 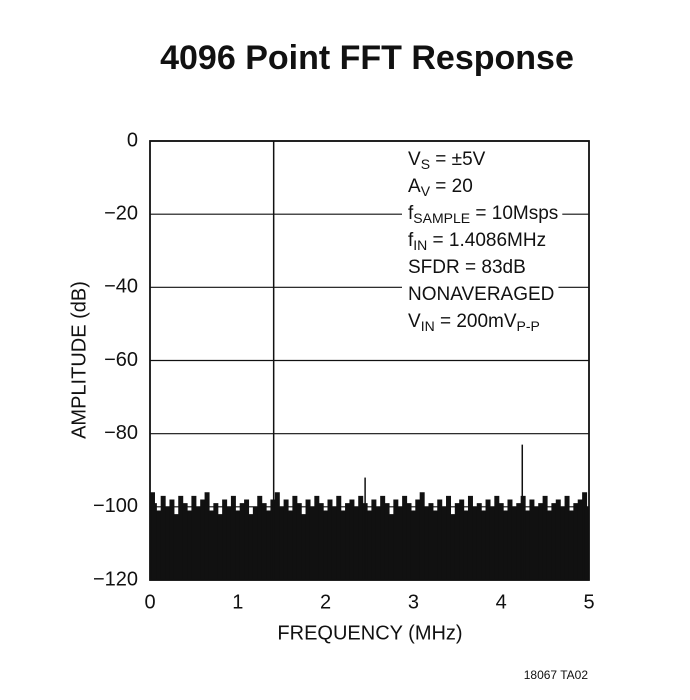 What do you see at coordinates (121, 360) in the screenshot?
I see `y-tick-label: −60` at bounding box center [121, 360].